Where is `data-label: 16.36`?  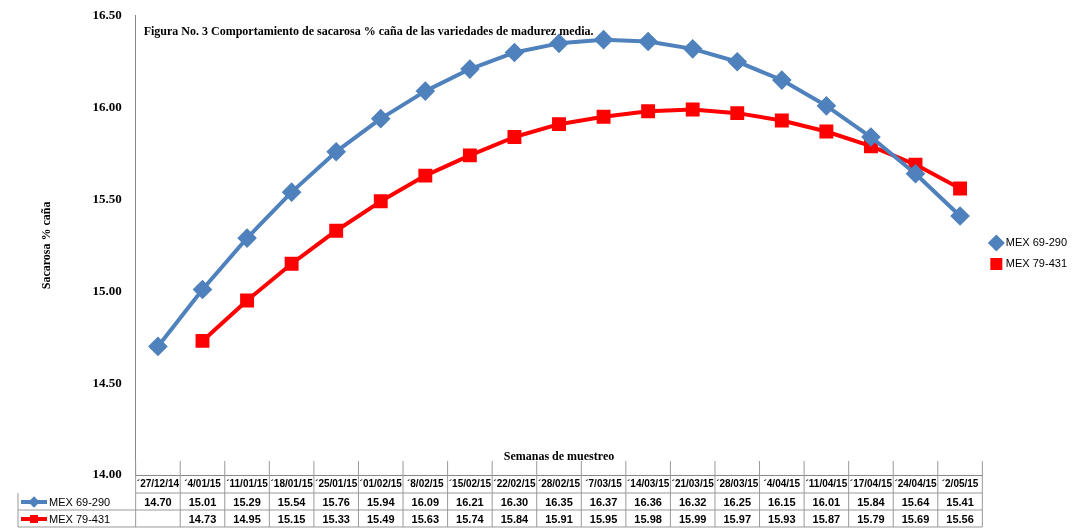
data-label: 16.36 is located at coordinates (648, 501).